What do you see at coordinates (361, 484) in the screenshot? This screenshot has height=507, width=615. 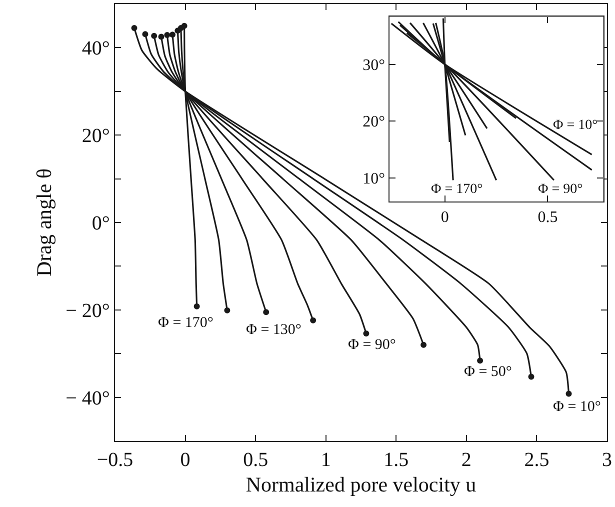 I see `x-axis-title: Normalized pore velocity u` at bounding box center [361, 484].